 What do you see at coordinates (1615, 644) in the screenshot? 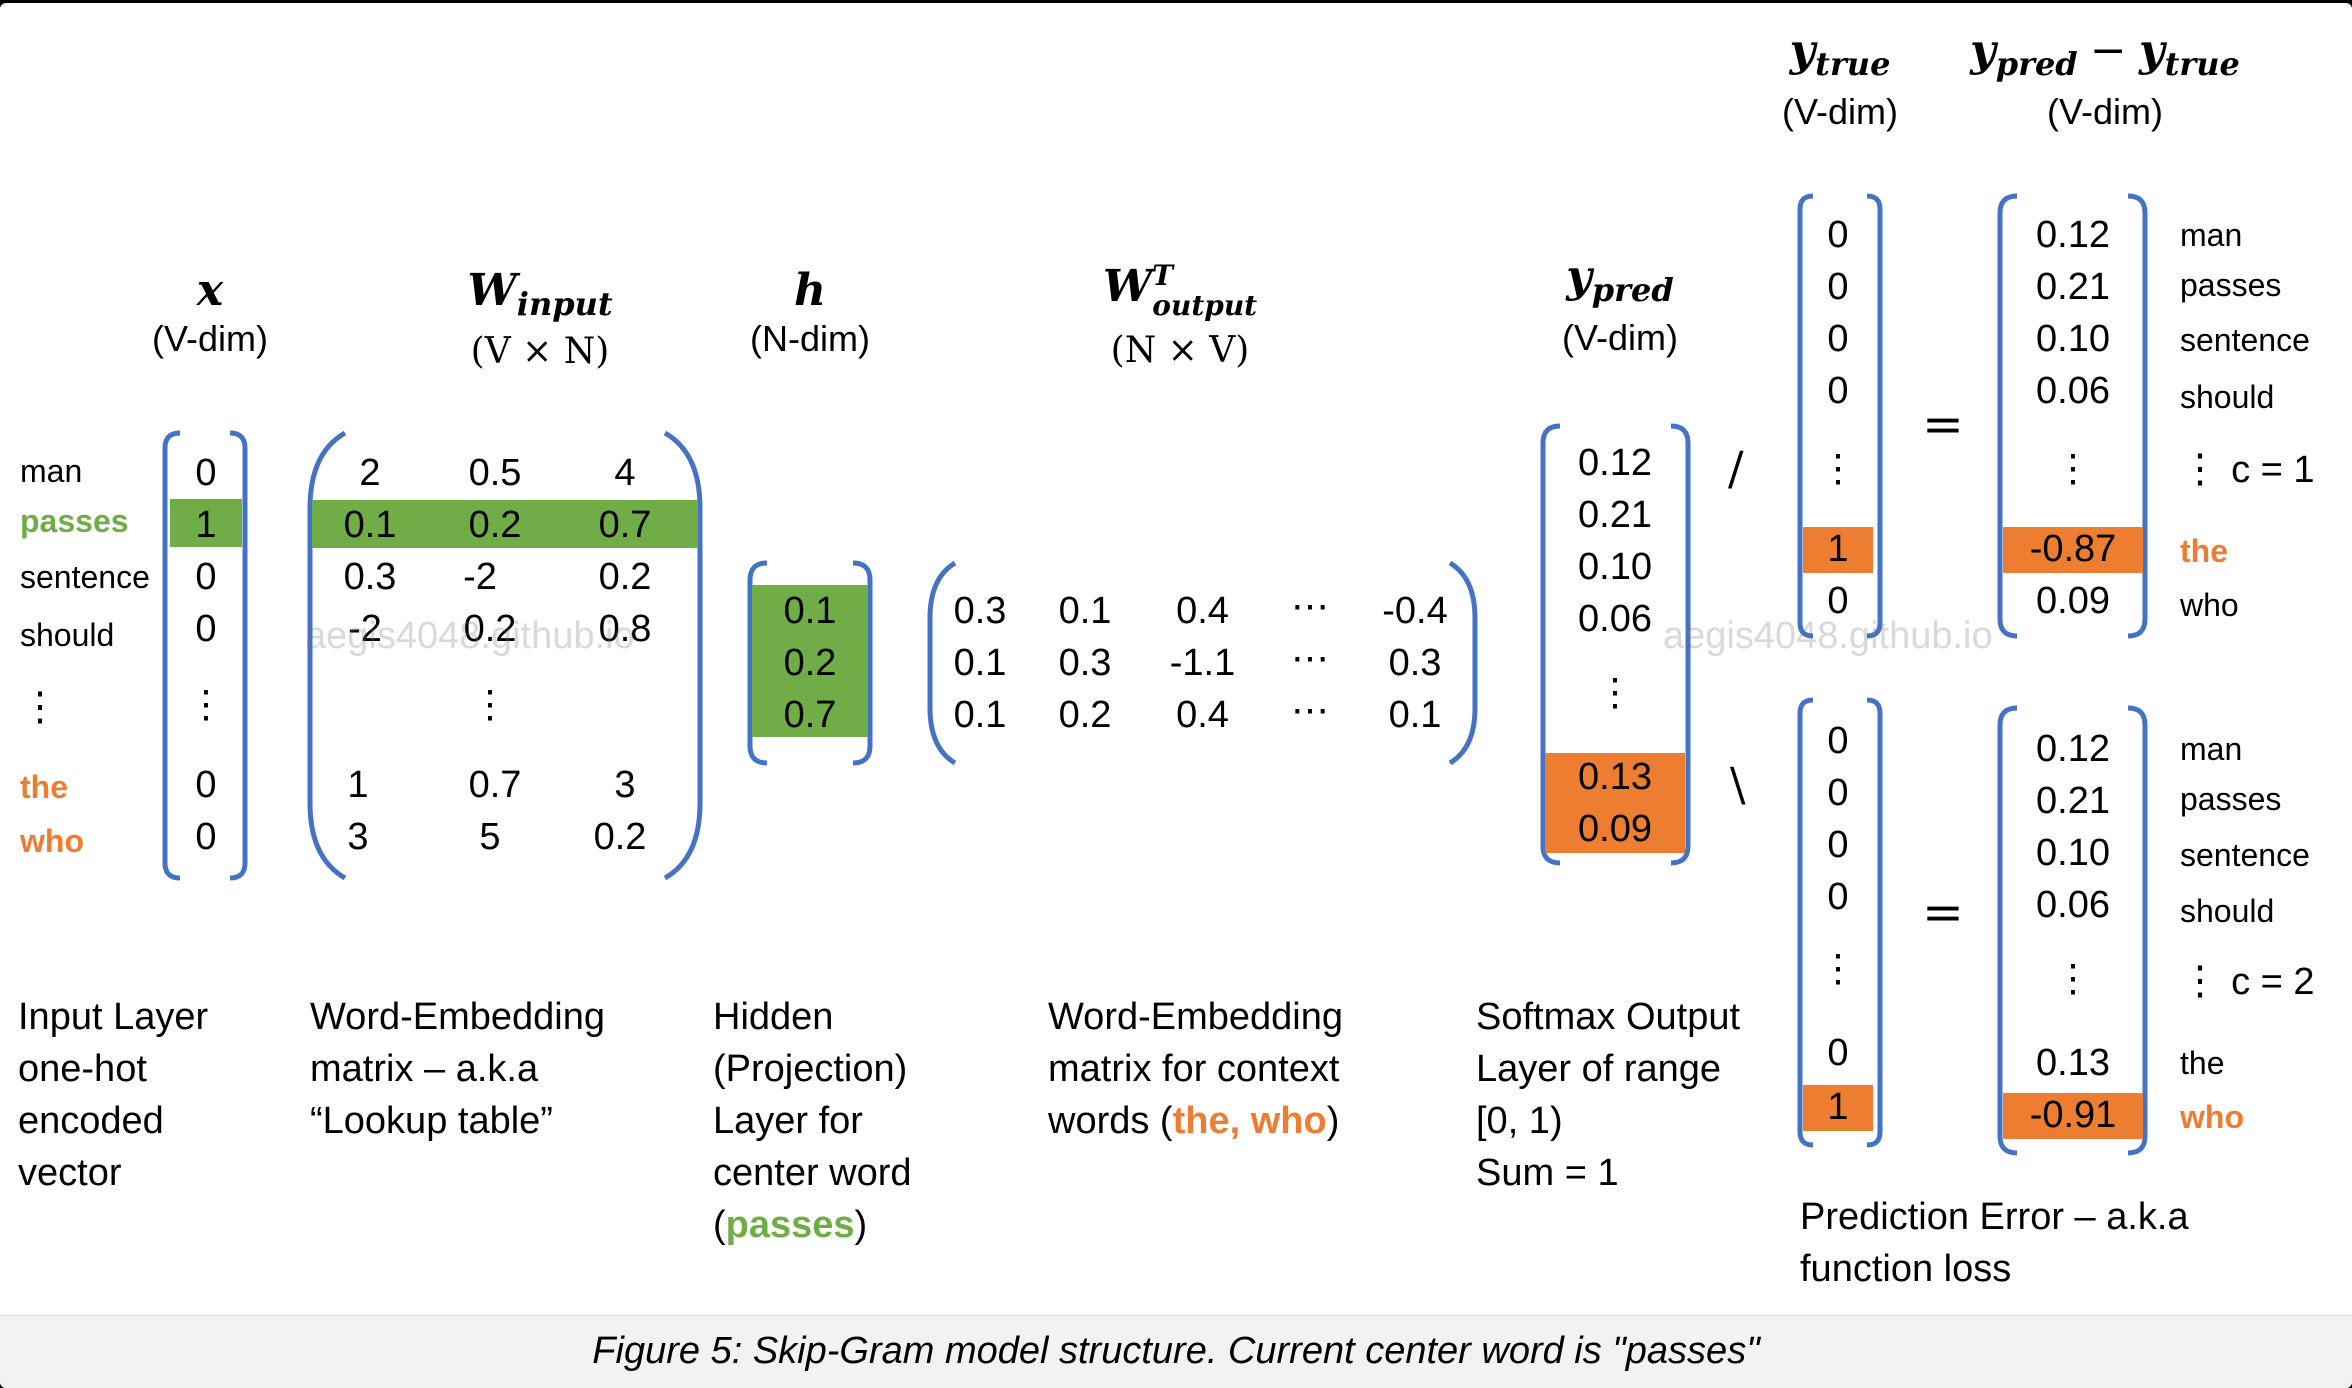
I see `y-pred-brackets` at bounding box center [1615, 644].